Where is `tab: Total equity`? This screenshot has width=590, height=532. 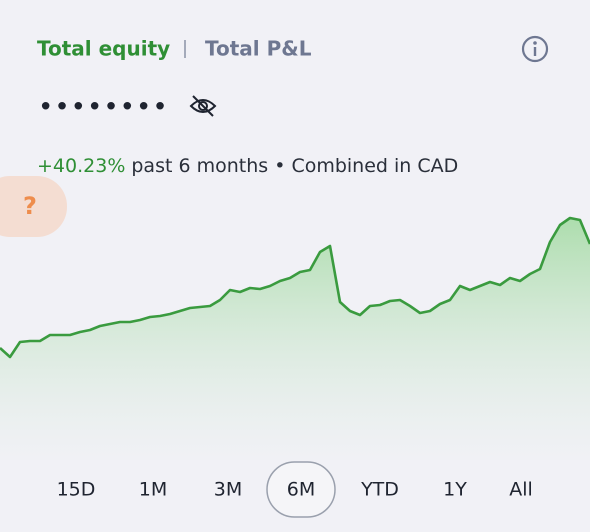 tab: Total equity is located at coordinates (103, 49).